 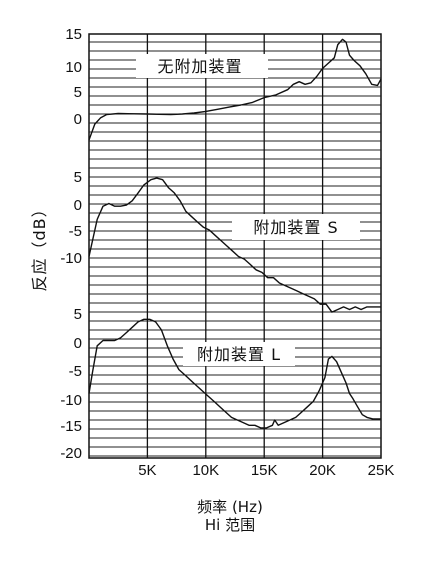 I want to click on y-tick-label: -20, so click(x=71, y=453).